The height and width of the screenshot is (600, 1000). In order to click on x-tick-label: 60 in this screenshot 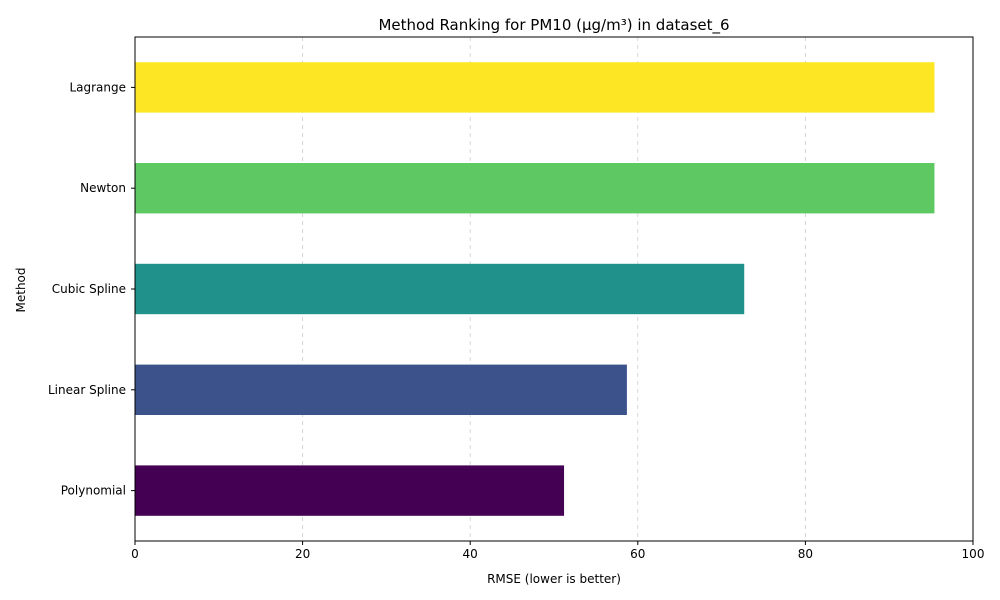, I will do `click(637, 554)`.